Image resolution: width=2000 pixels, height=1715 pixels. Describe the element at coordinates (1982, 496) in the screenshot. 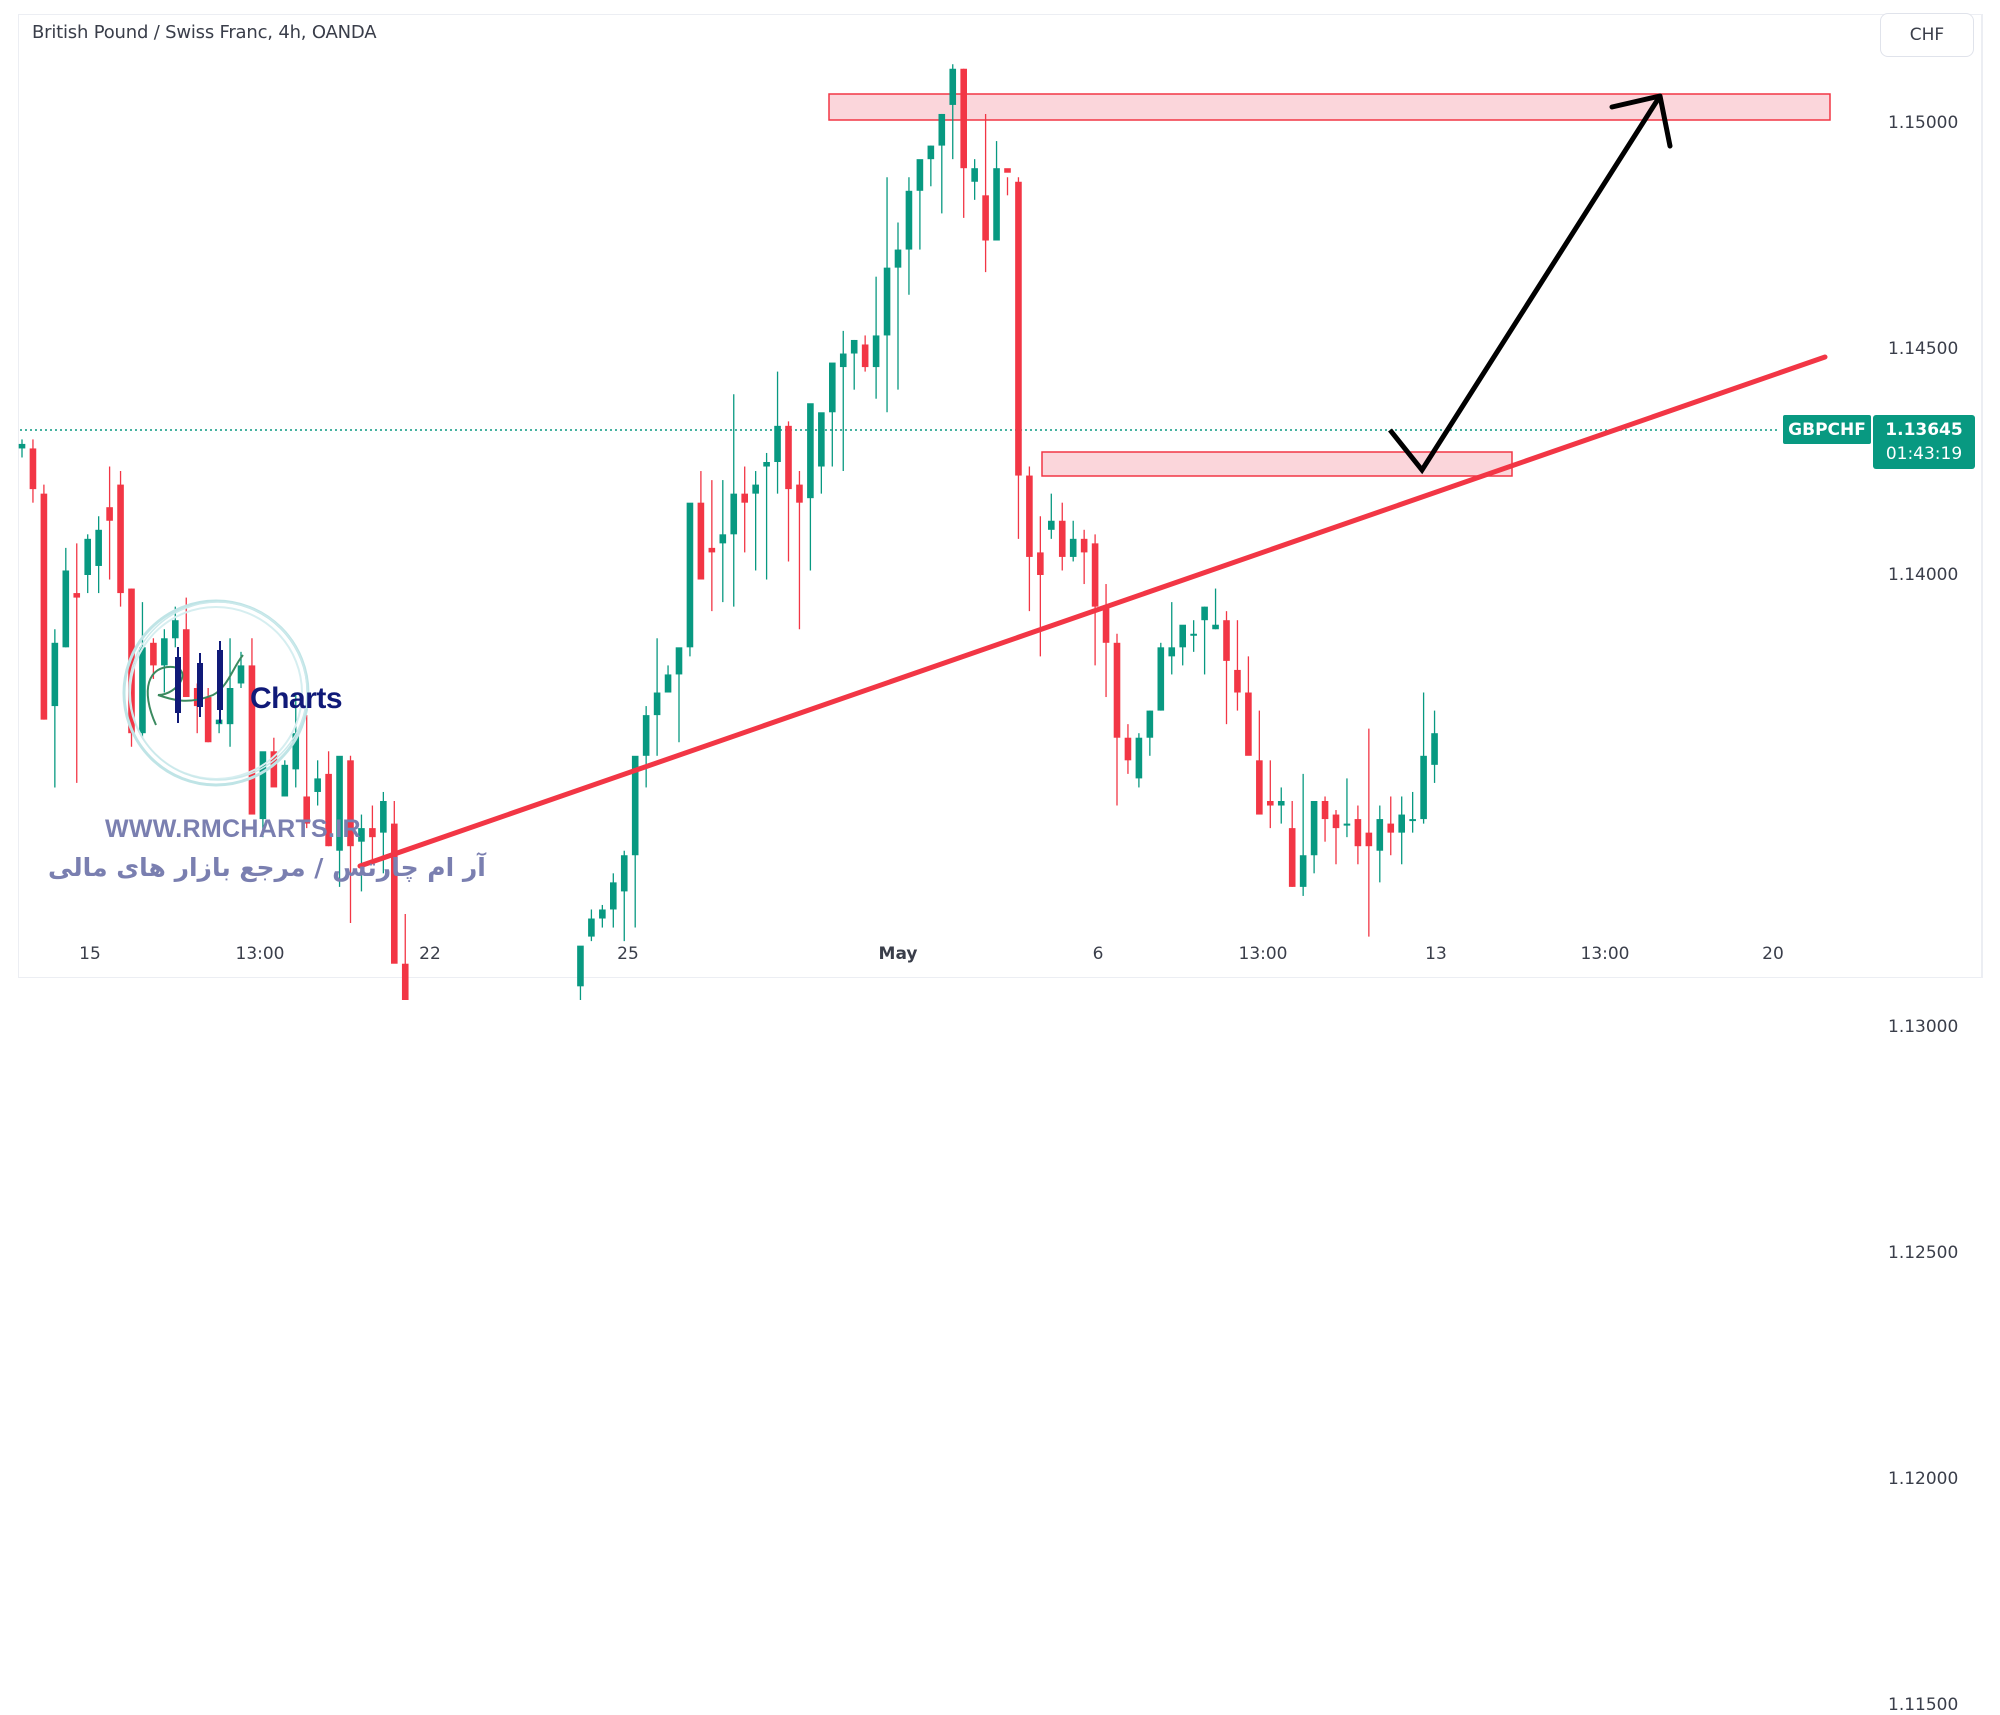

I see `price-axis-separator` at that location.